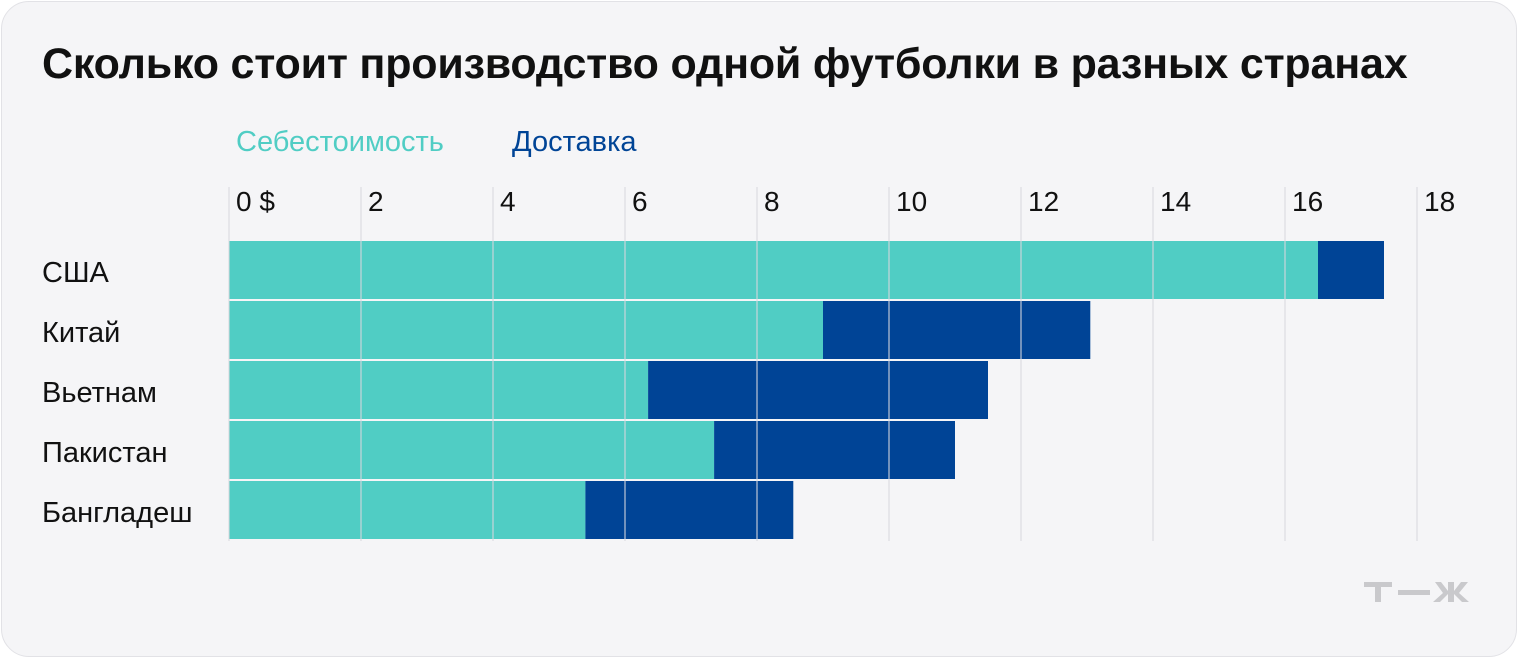 The image size is (1520, 660). What do you see at coordinates (772, 201) in the screenshot?
I see `x-tick-label-4: 8` at bounding box center [772, 201].